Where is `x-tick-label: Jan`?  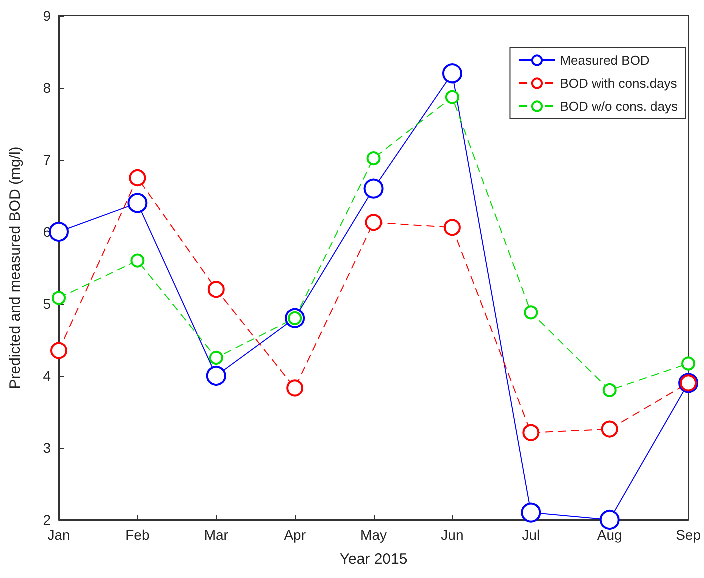 x-tick-label: Jan is located at coordinates (59, 535).